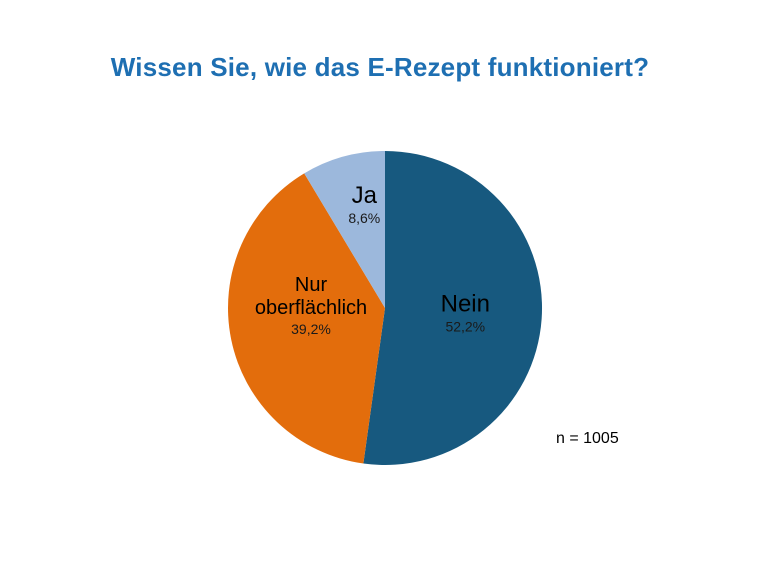  What do you see at coordinates (587, 438) in the screenshot?
I see `sample-size-label: n = 1005` at bounding box center [587, 438].